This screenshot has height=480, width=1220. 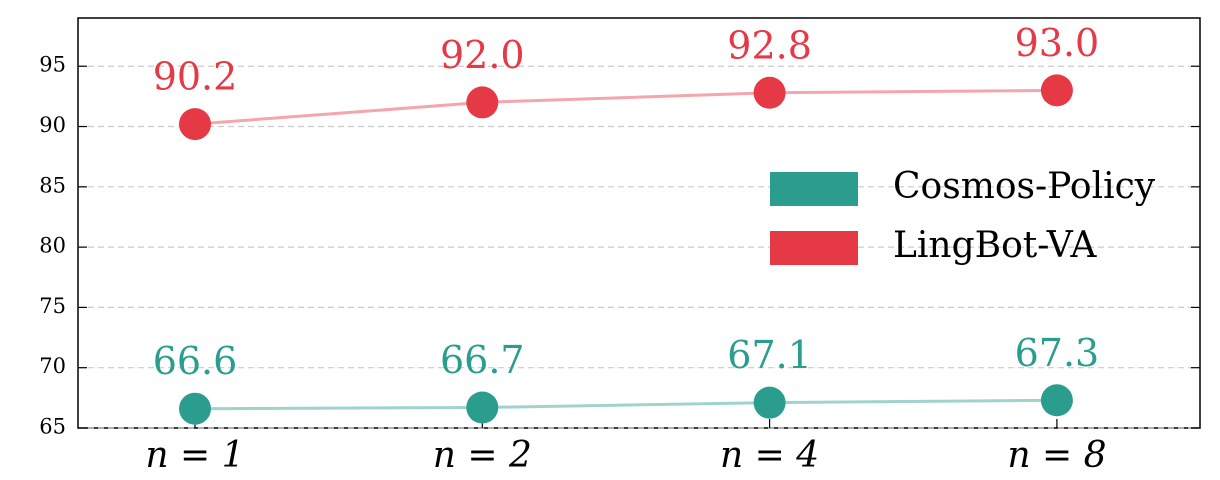 What do you see at coordinates (769, 45) in the screenshot?
I see `data-label: 92.8` at bounding box center [769, 45].